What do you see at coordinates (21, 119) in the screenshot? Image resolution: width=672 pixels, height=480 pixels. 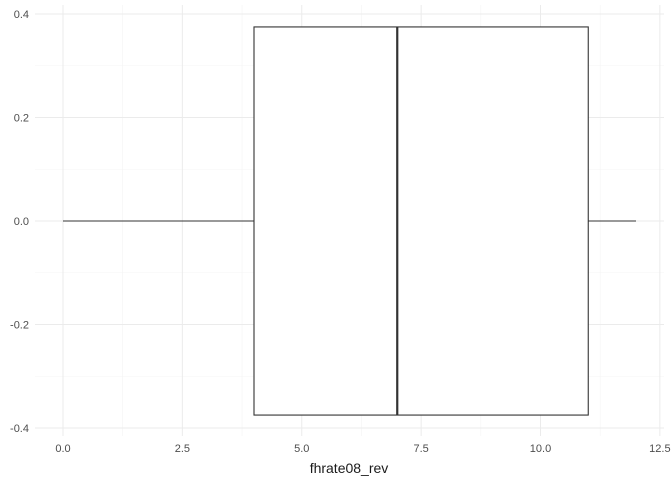 I see `y-tick-label: 0.2` at bounding box center [21, 119].